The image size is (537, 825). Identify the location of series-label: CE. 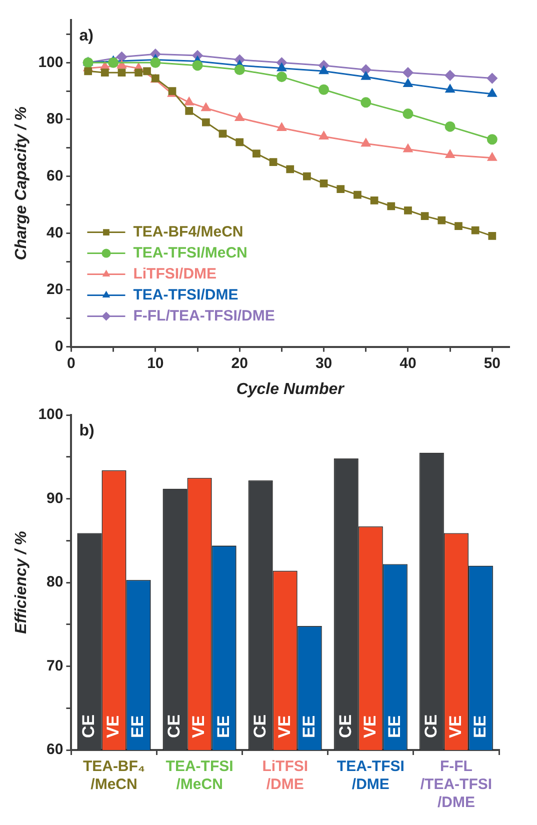
(345, 726).